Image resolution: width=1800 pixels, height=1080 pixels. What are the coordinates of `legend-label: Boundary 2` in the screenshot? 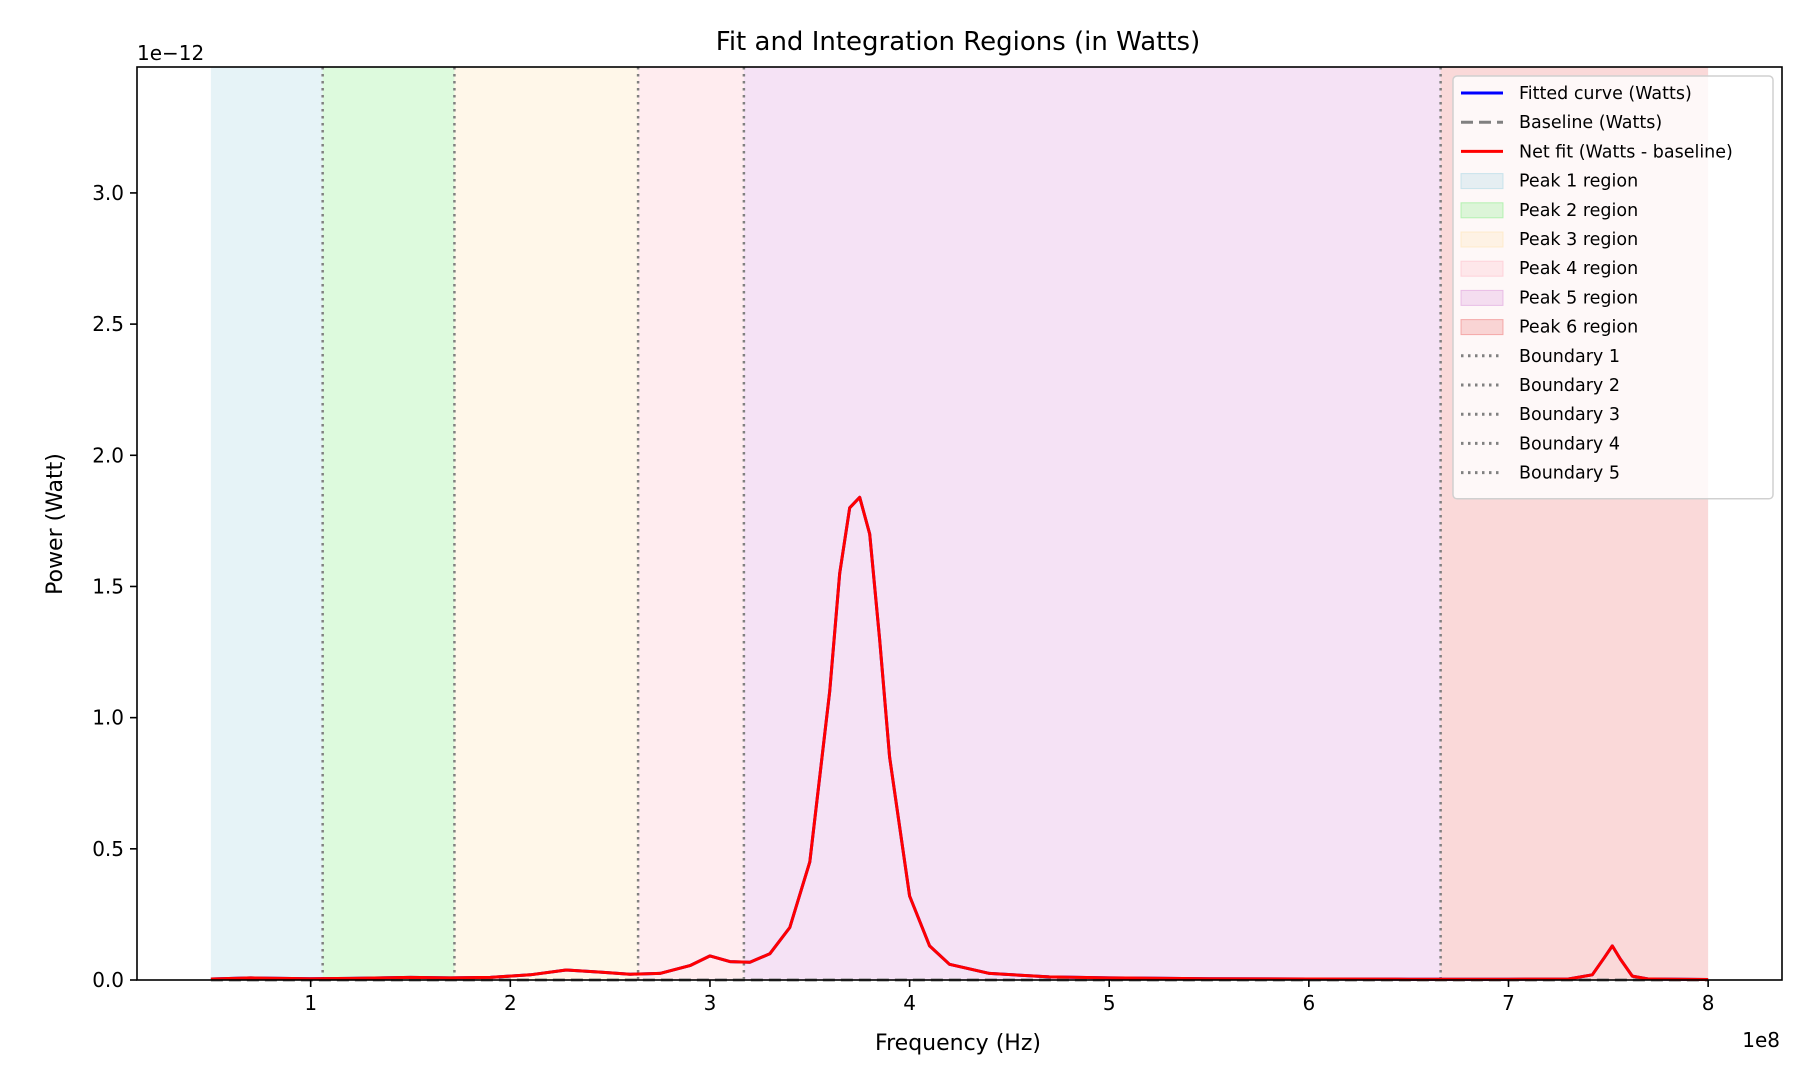 It's located at (1569, 386).